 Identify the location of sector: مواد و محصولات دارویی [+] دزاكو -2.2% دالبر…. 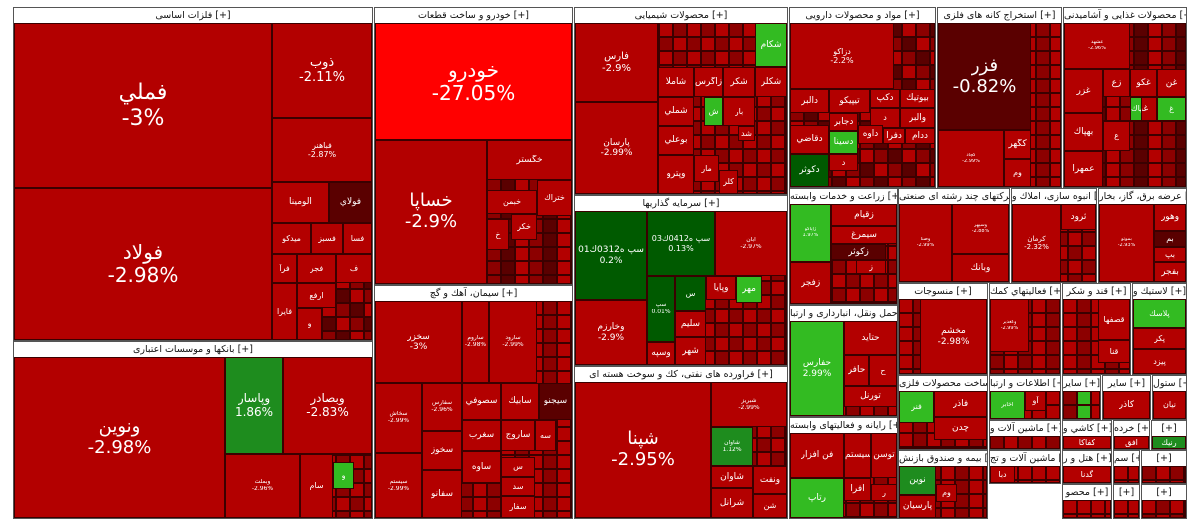
(862, 97).